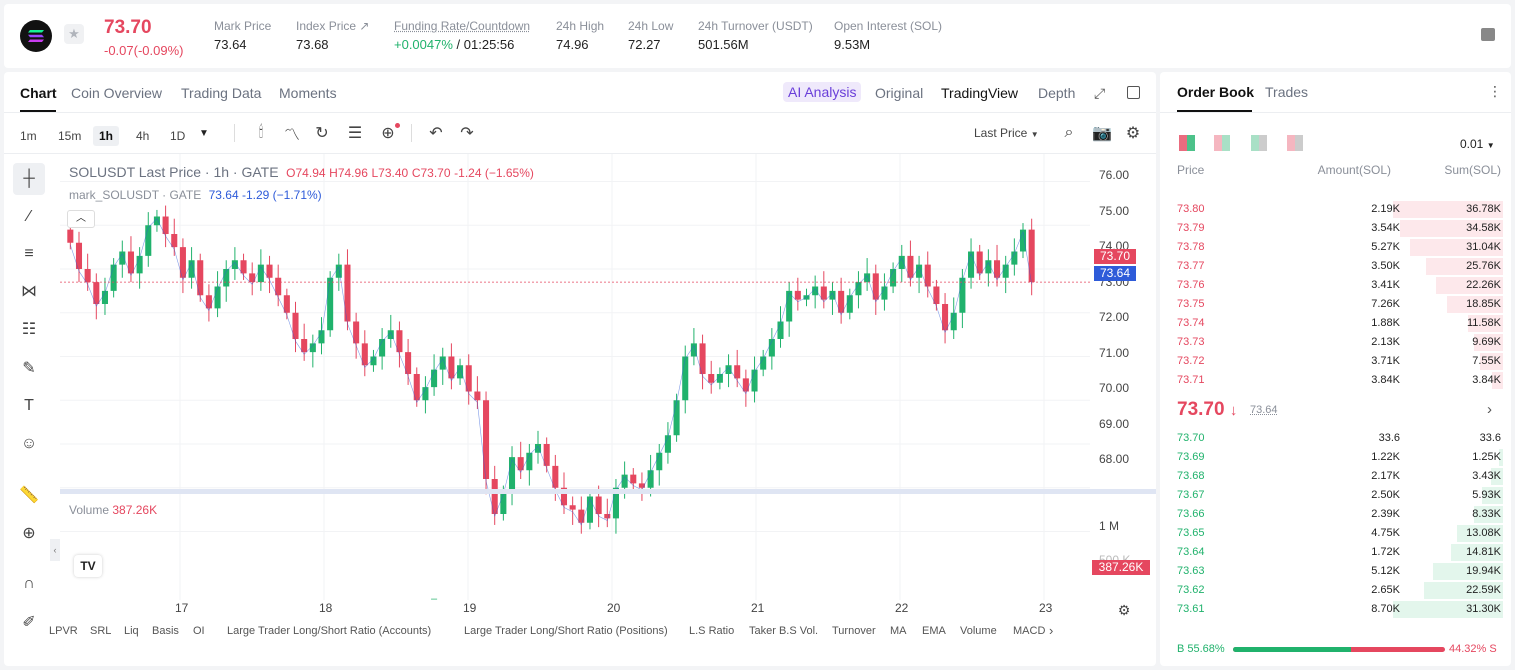 This screenshot has height=670, width=1515. What do you see at coordinates (898, 631) in the screenshot?
I see `indicator-ma: MA` at bounding box center [898, 631].